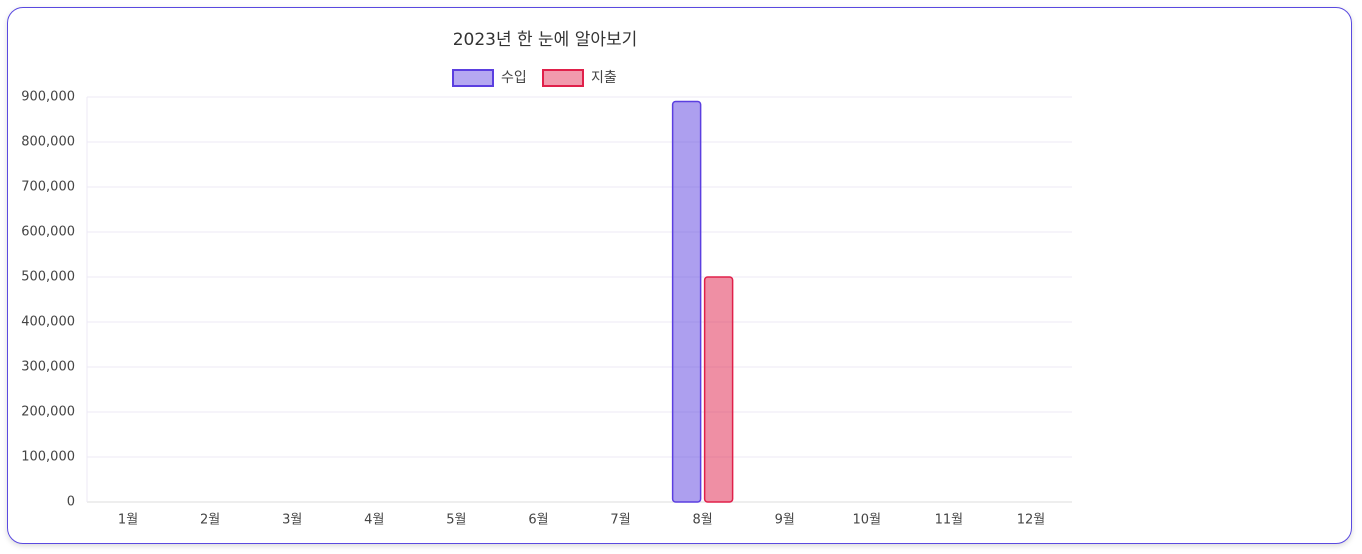 The image size is (1362, 554). Describe the element at coordinates (48, 457) in the screenshot. I see `y-tick-label: 100,000` at that location.